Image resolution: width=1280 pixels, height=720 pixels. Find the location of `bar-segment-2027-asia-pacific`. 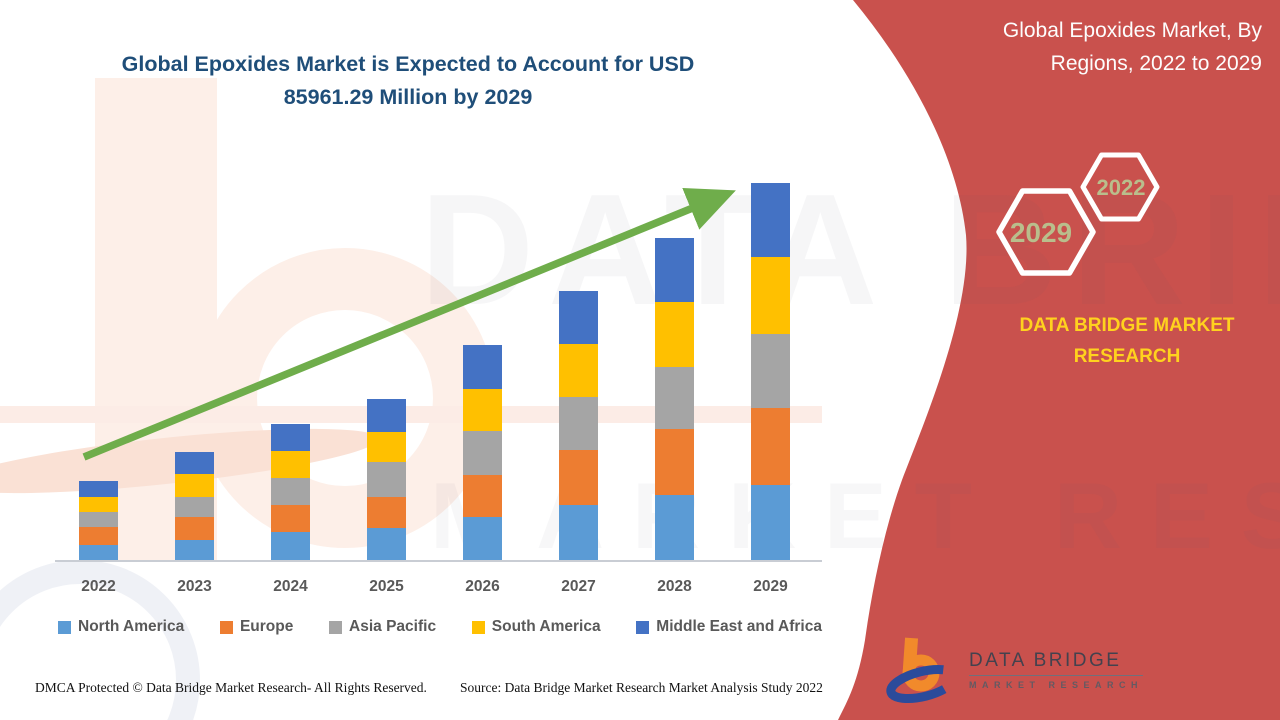

bar-segment-2027-asia-pacific is located at coordinates (578, 424).